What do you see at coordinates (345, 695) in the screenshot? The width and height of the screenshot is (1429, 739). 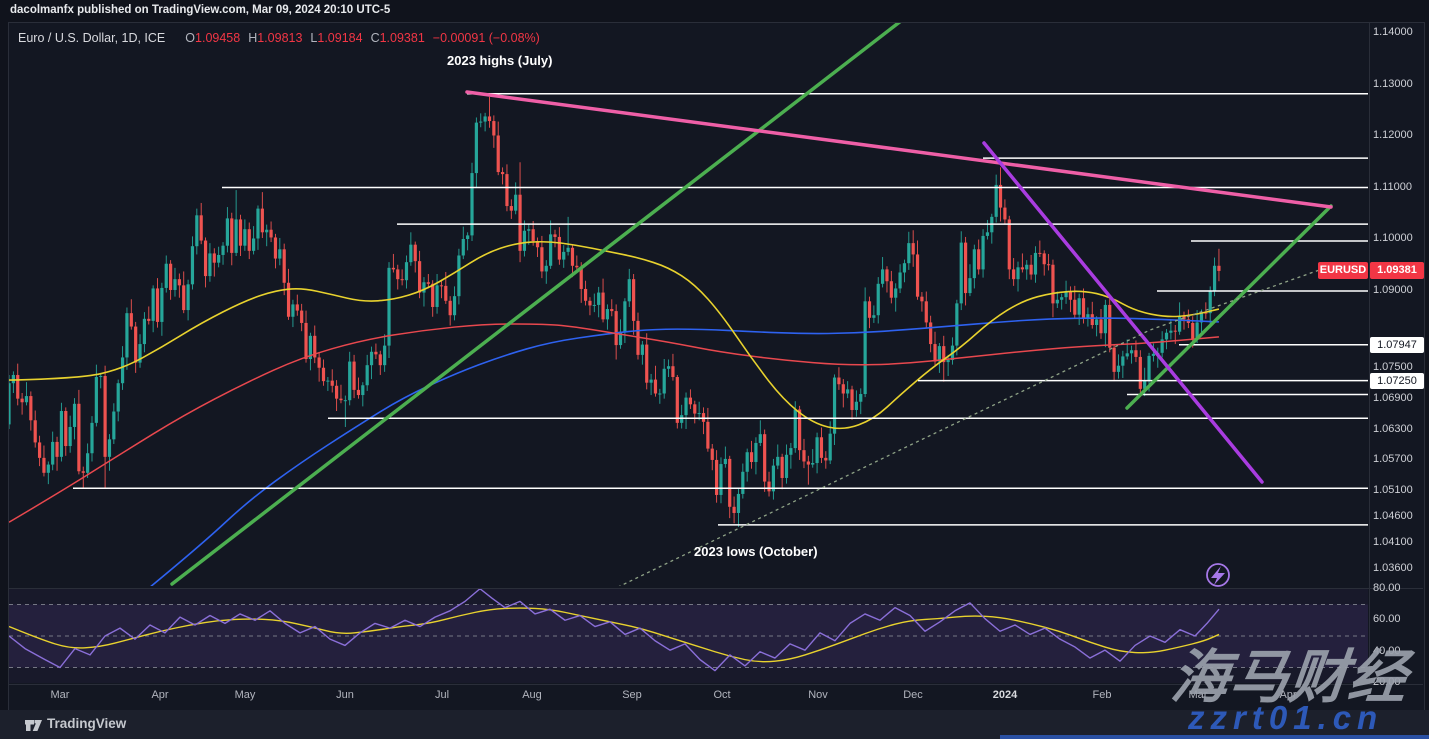 I see `time-tick-label: Jun` at bounding box center [345, 695].